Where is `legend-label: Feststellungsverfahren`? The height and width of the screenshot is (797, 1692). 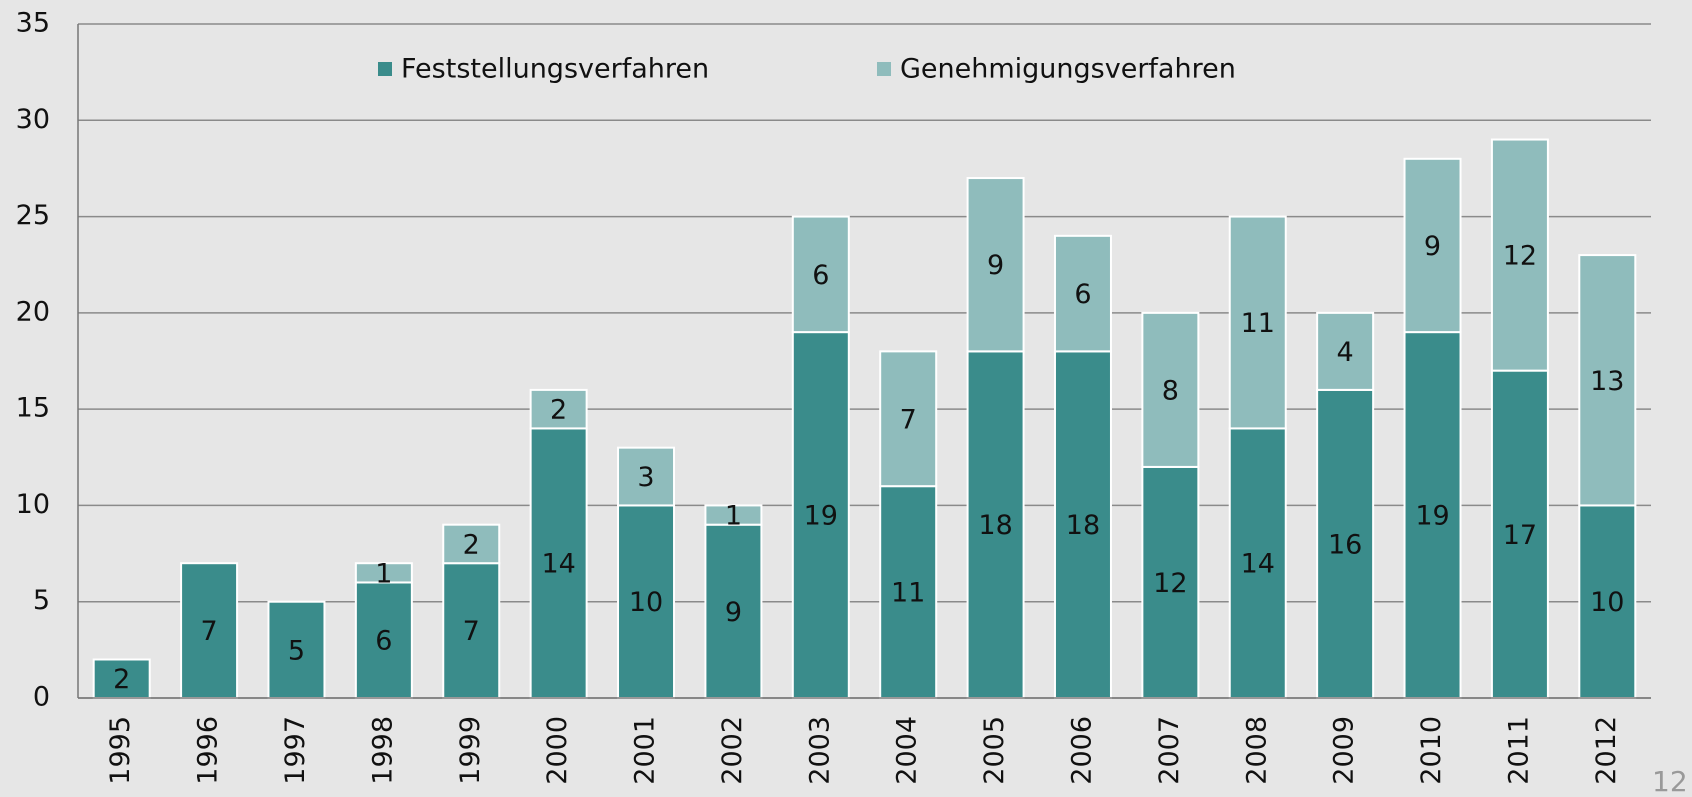
legend-label: Feststellungsverfahren is located at coordinates (555, 69).